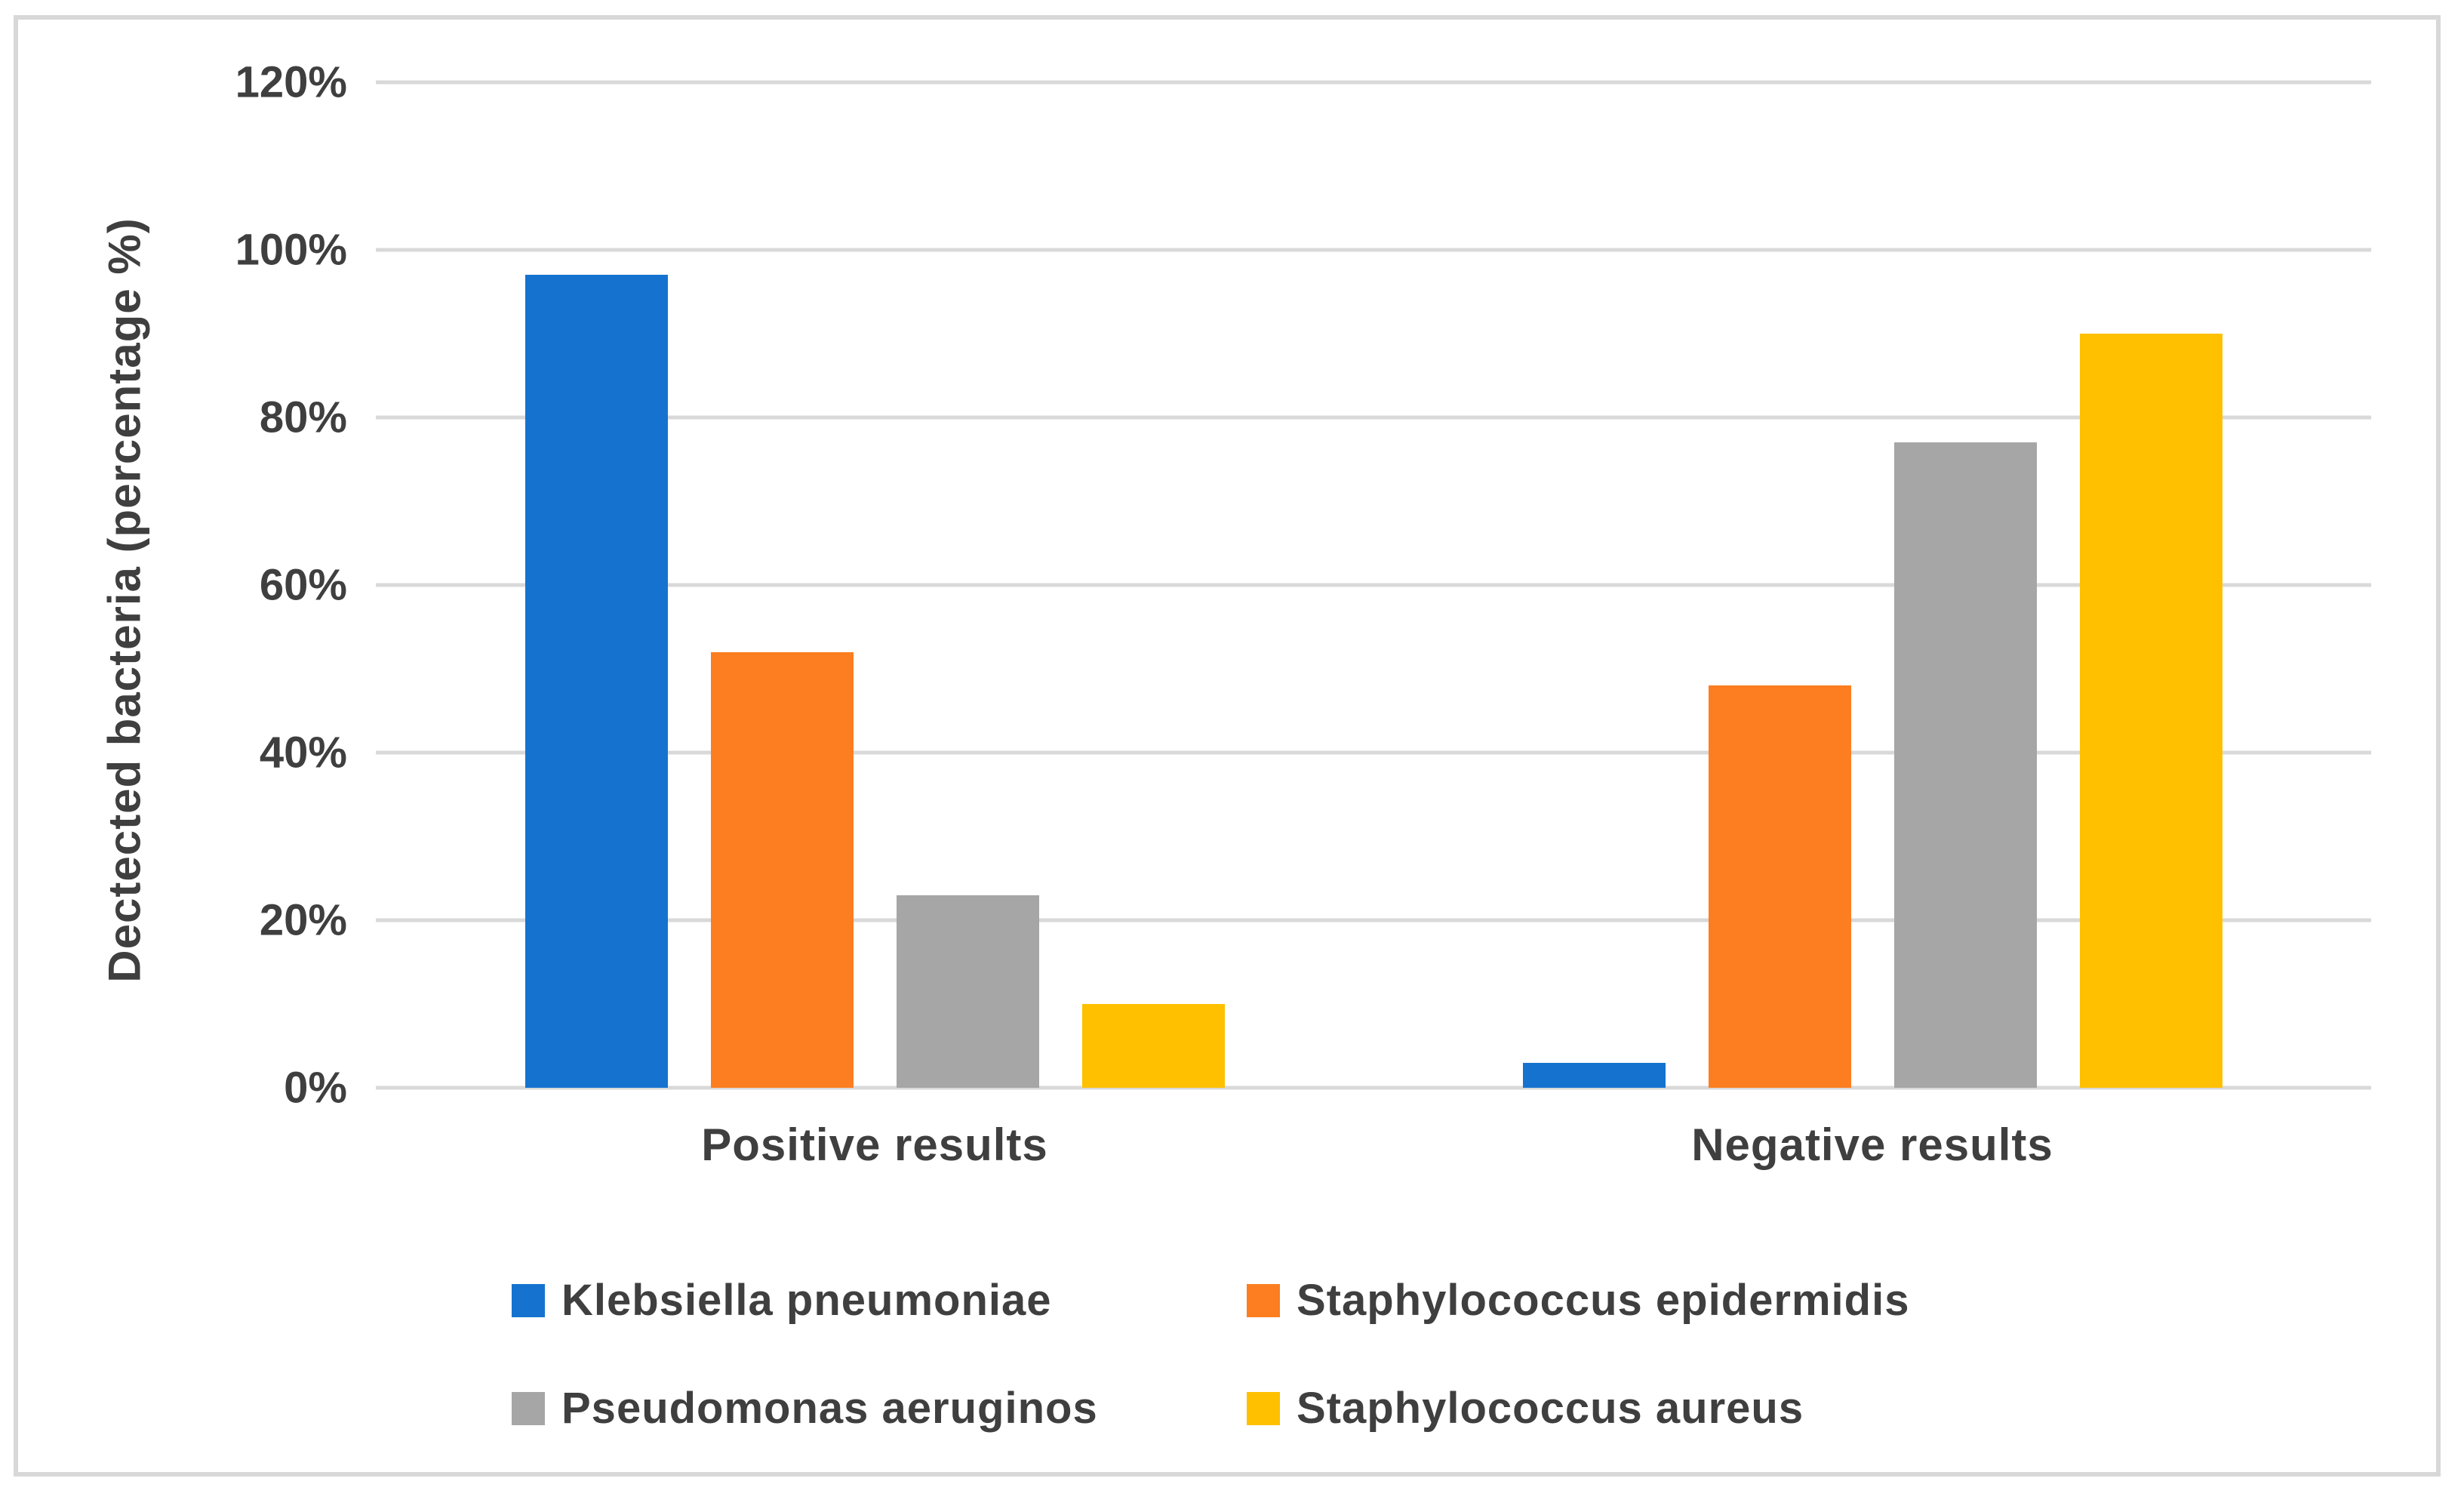 This screenshot has height=1509, width=2464. I want to click on legend-label: Klebsiella pneumoniae, so click(806, 1300).